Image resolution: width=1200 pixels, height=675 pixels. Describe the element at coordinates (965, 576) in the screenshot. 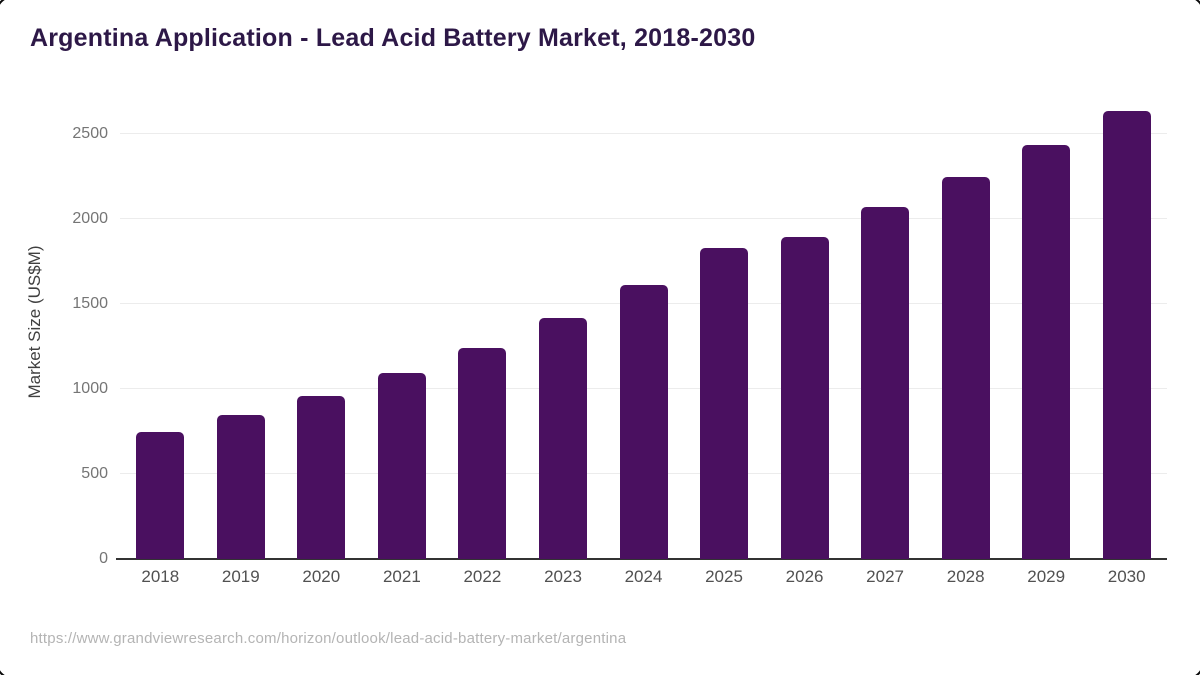

I see `x-tick-label: 2028` at that location.